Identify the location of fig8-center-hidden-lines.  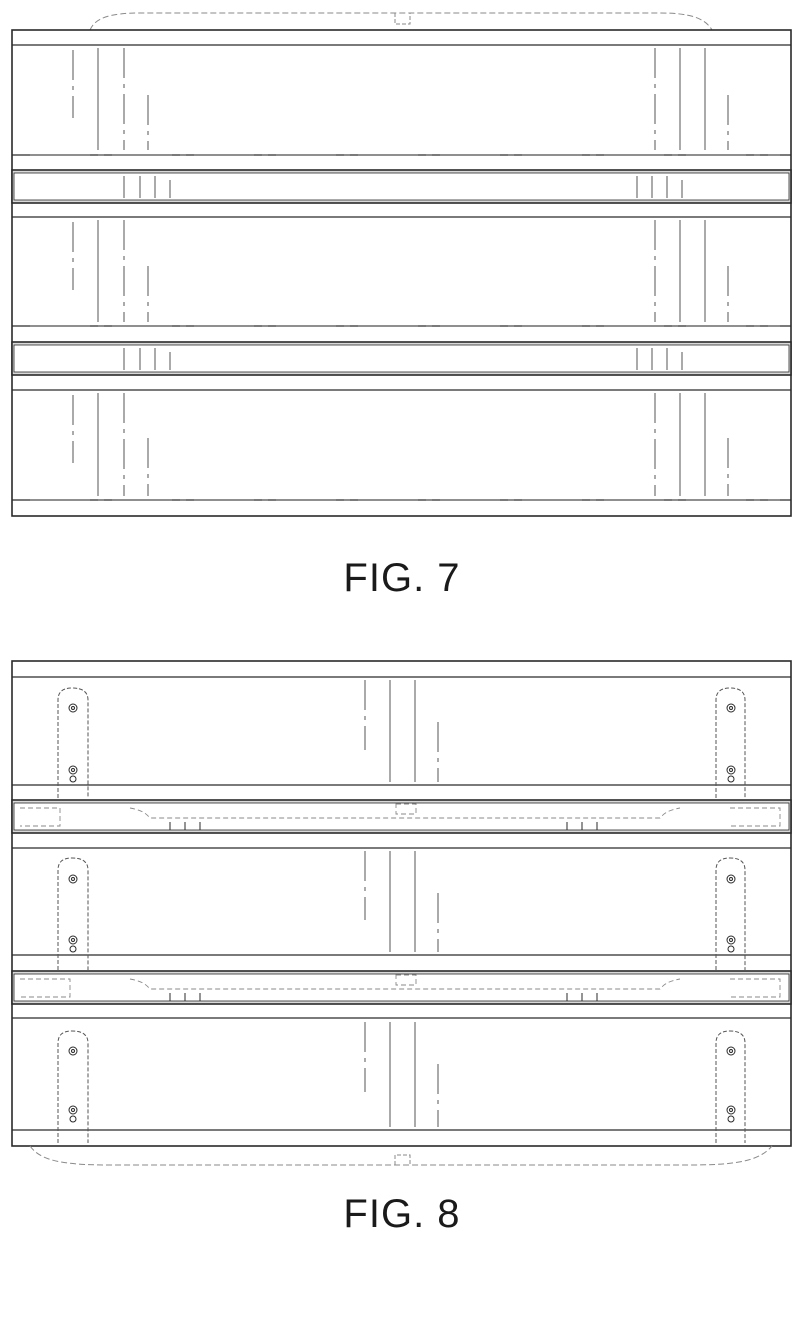
(401, 903).